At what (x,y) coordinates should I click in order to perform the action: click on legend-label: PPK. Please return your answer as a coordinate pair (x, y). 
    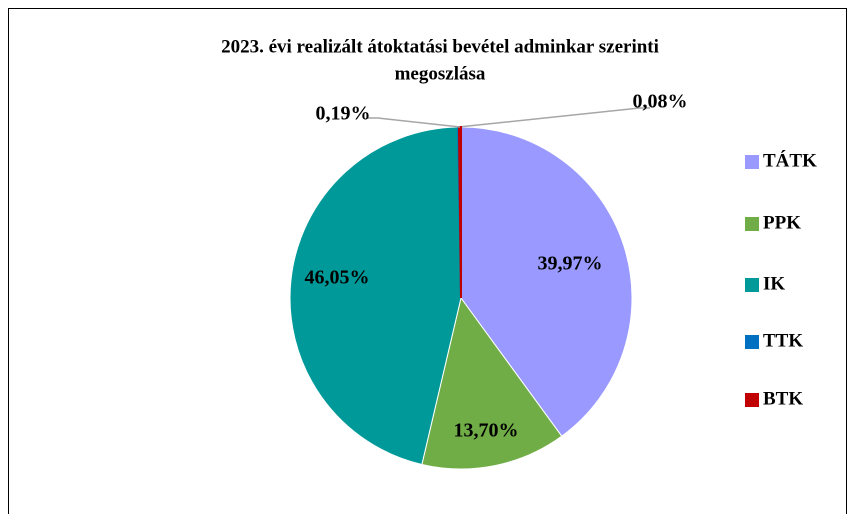
    Looking at the image, I should click on (782, 222).